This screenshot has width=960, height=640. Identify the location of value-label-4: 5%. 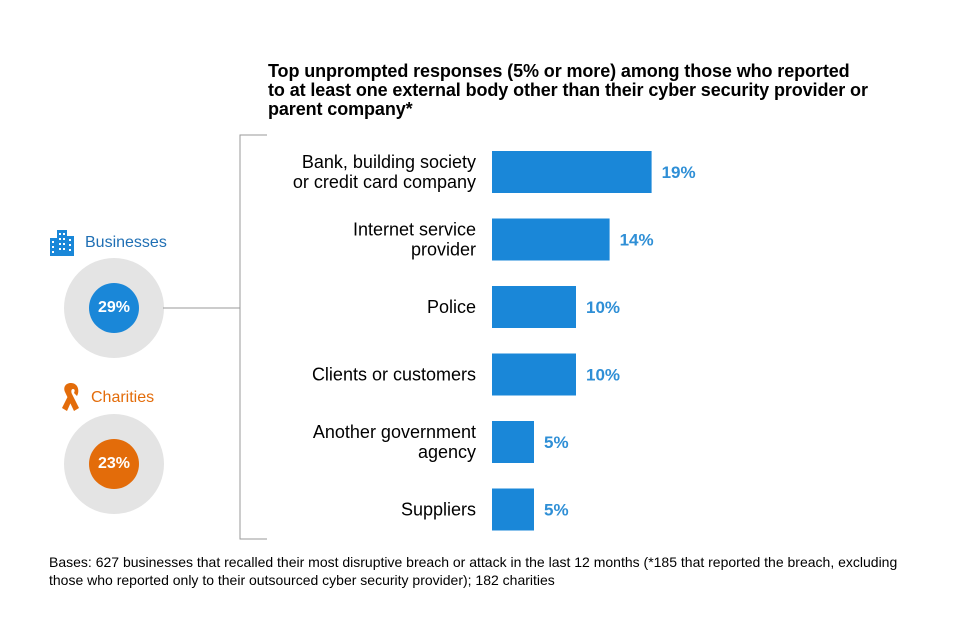
(556, 442).